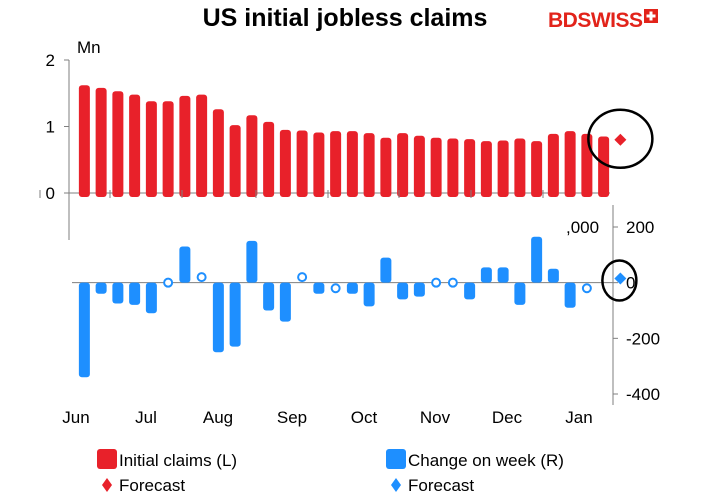 The width and height of the screenshot is (701, 499). I want to click on bottom-y-ticks: -400 -200 0 200, so click(636, 311).